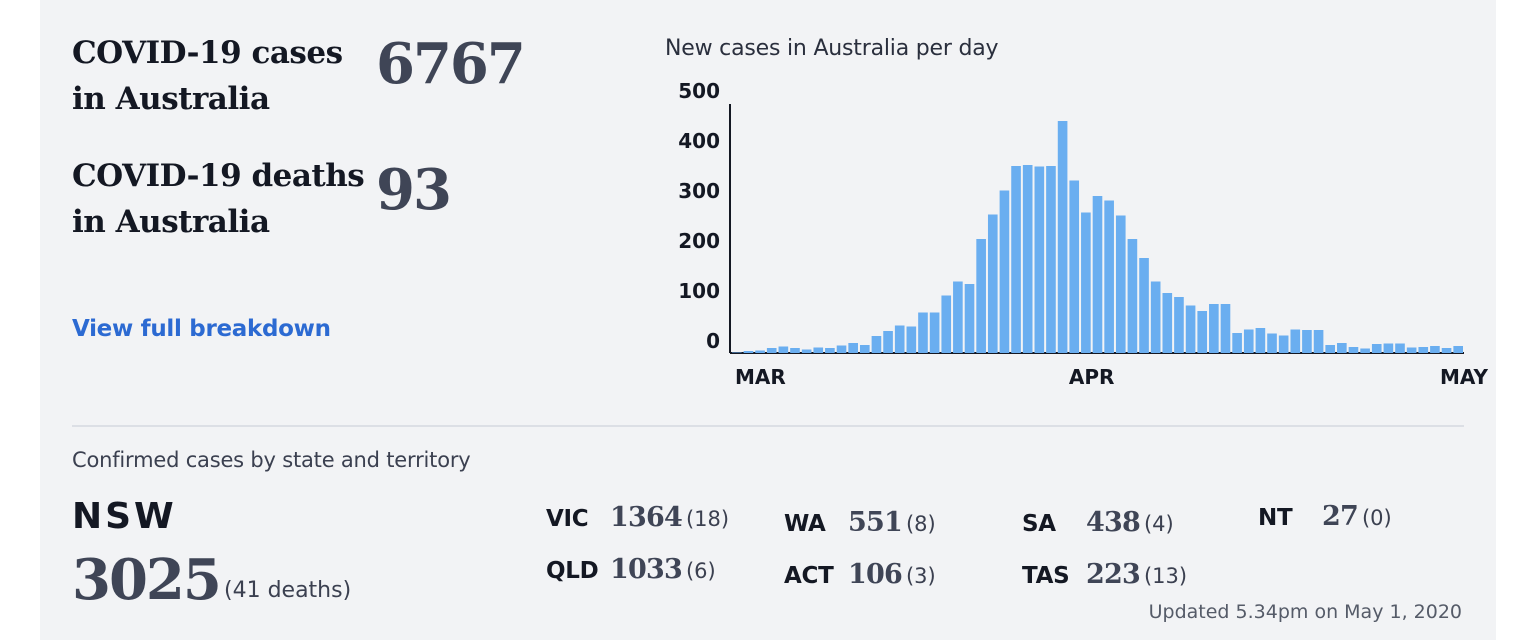 Image resolution: width=1528 pixels, height=640 pixels. Describe the element at coordinates (699, 241) in the screenshot. I see `y-tick-label: 200` at that location.